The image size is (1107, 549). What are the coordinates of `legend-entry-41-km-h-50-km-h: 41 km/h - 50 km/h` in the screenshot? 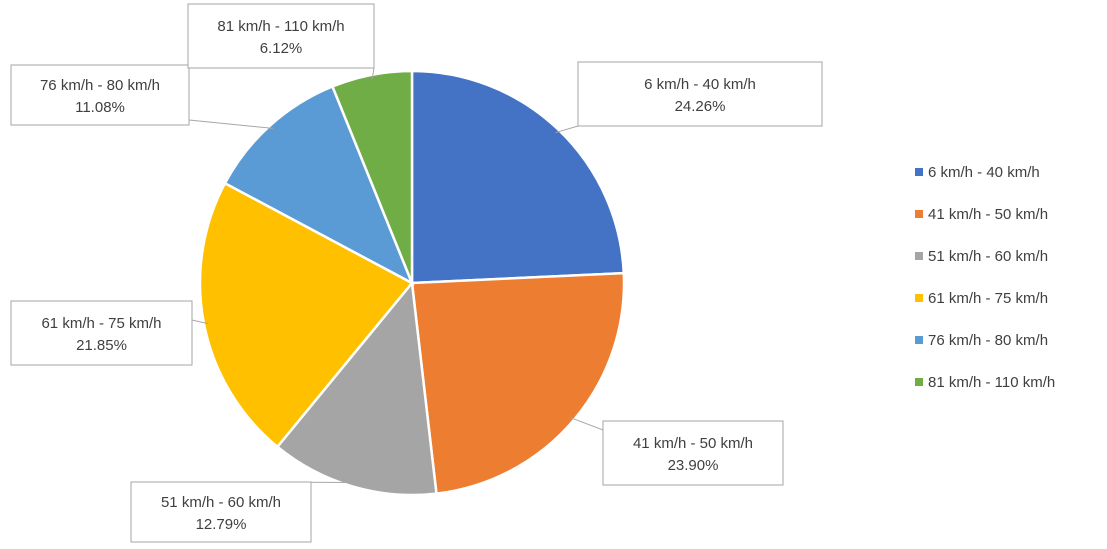 It's located at (981, 214).